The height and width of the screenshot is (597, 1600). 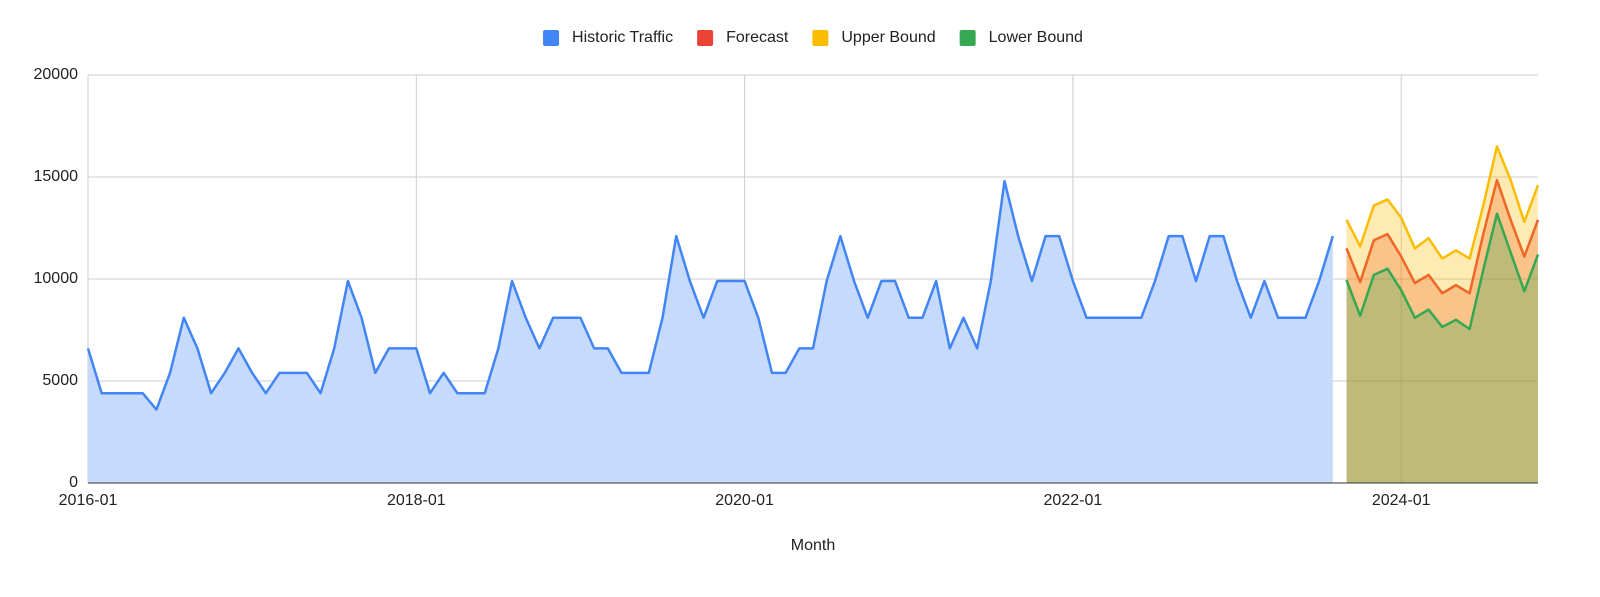 I want to click on x-tick-label: 2018-01, so click(x=416, y=500).